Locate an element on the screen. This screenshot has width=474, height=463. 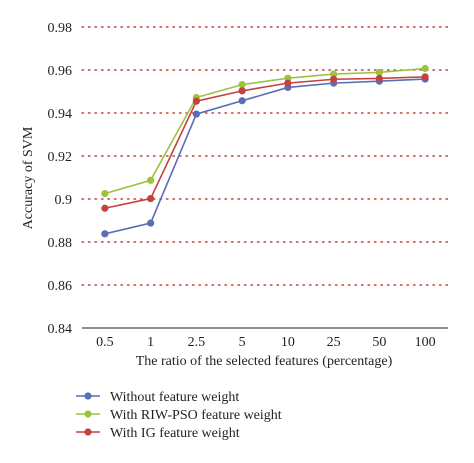
legend-label: Without feature weight is located at coordinates (174, 397).